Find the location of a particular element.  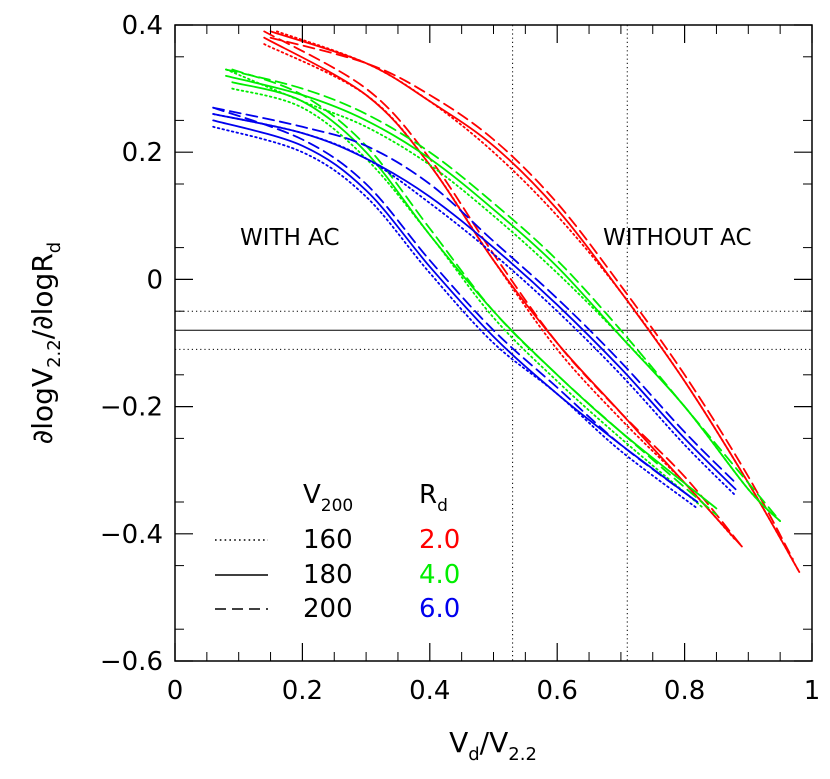

legend-rows: 160 180 200 2.0 4.0 6.0 is located at coordinates (337, 574).